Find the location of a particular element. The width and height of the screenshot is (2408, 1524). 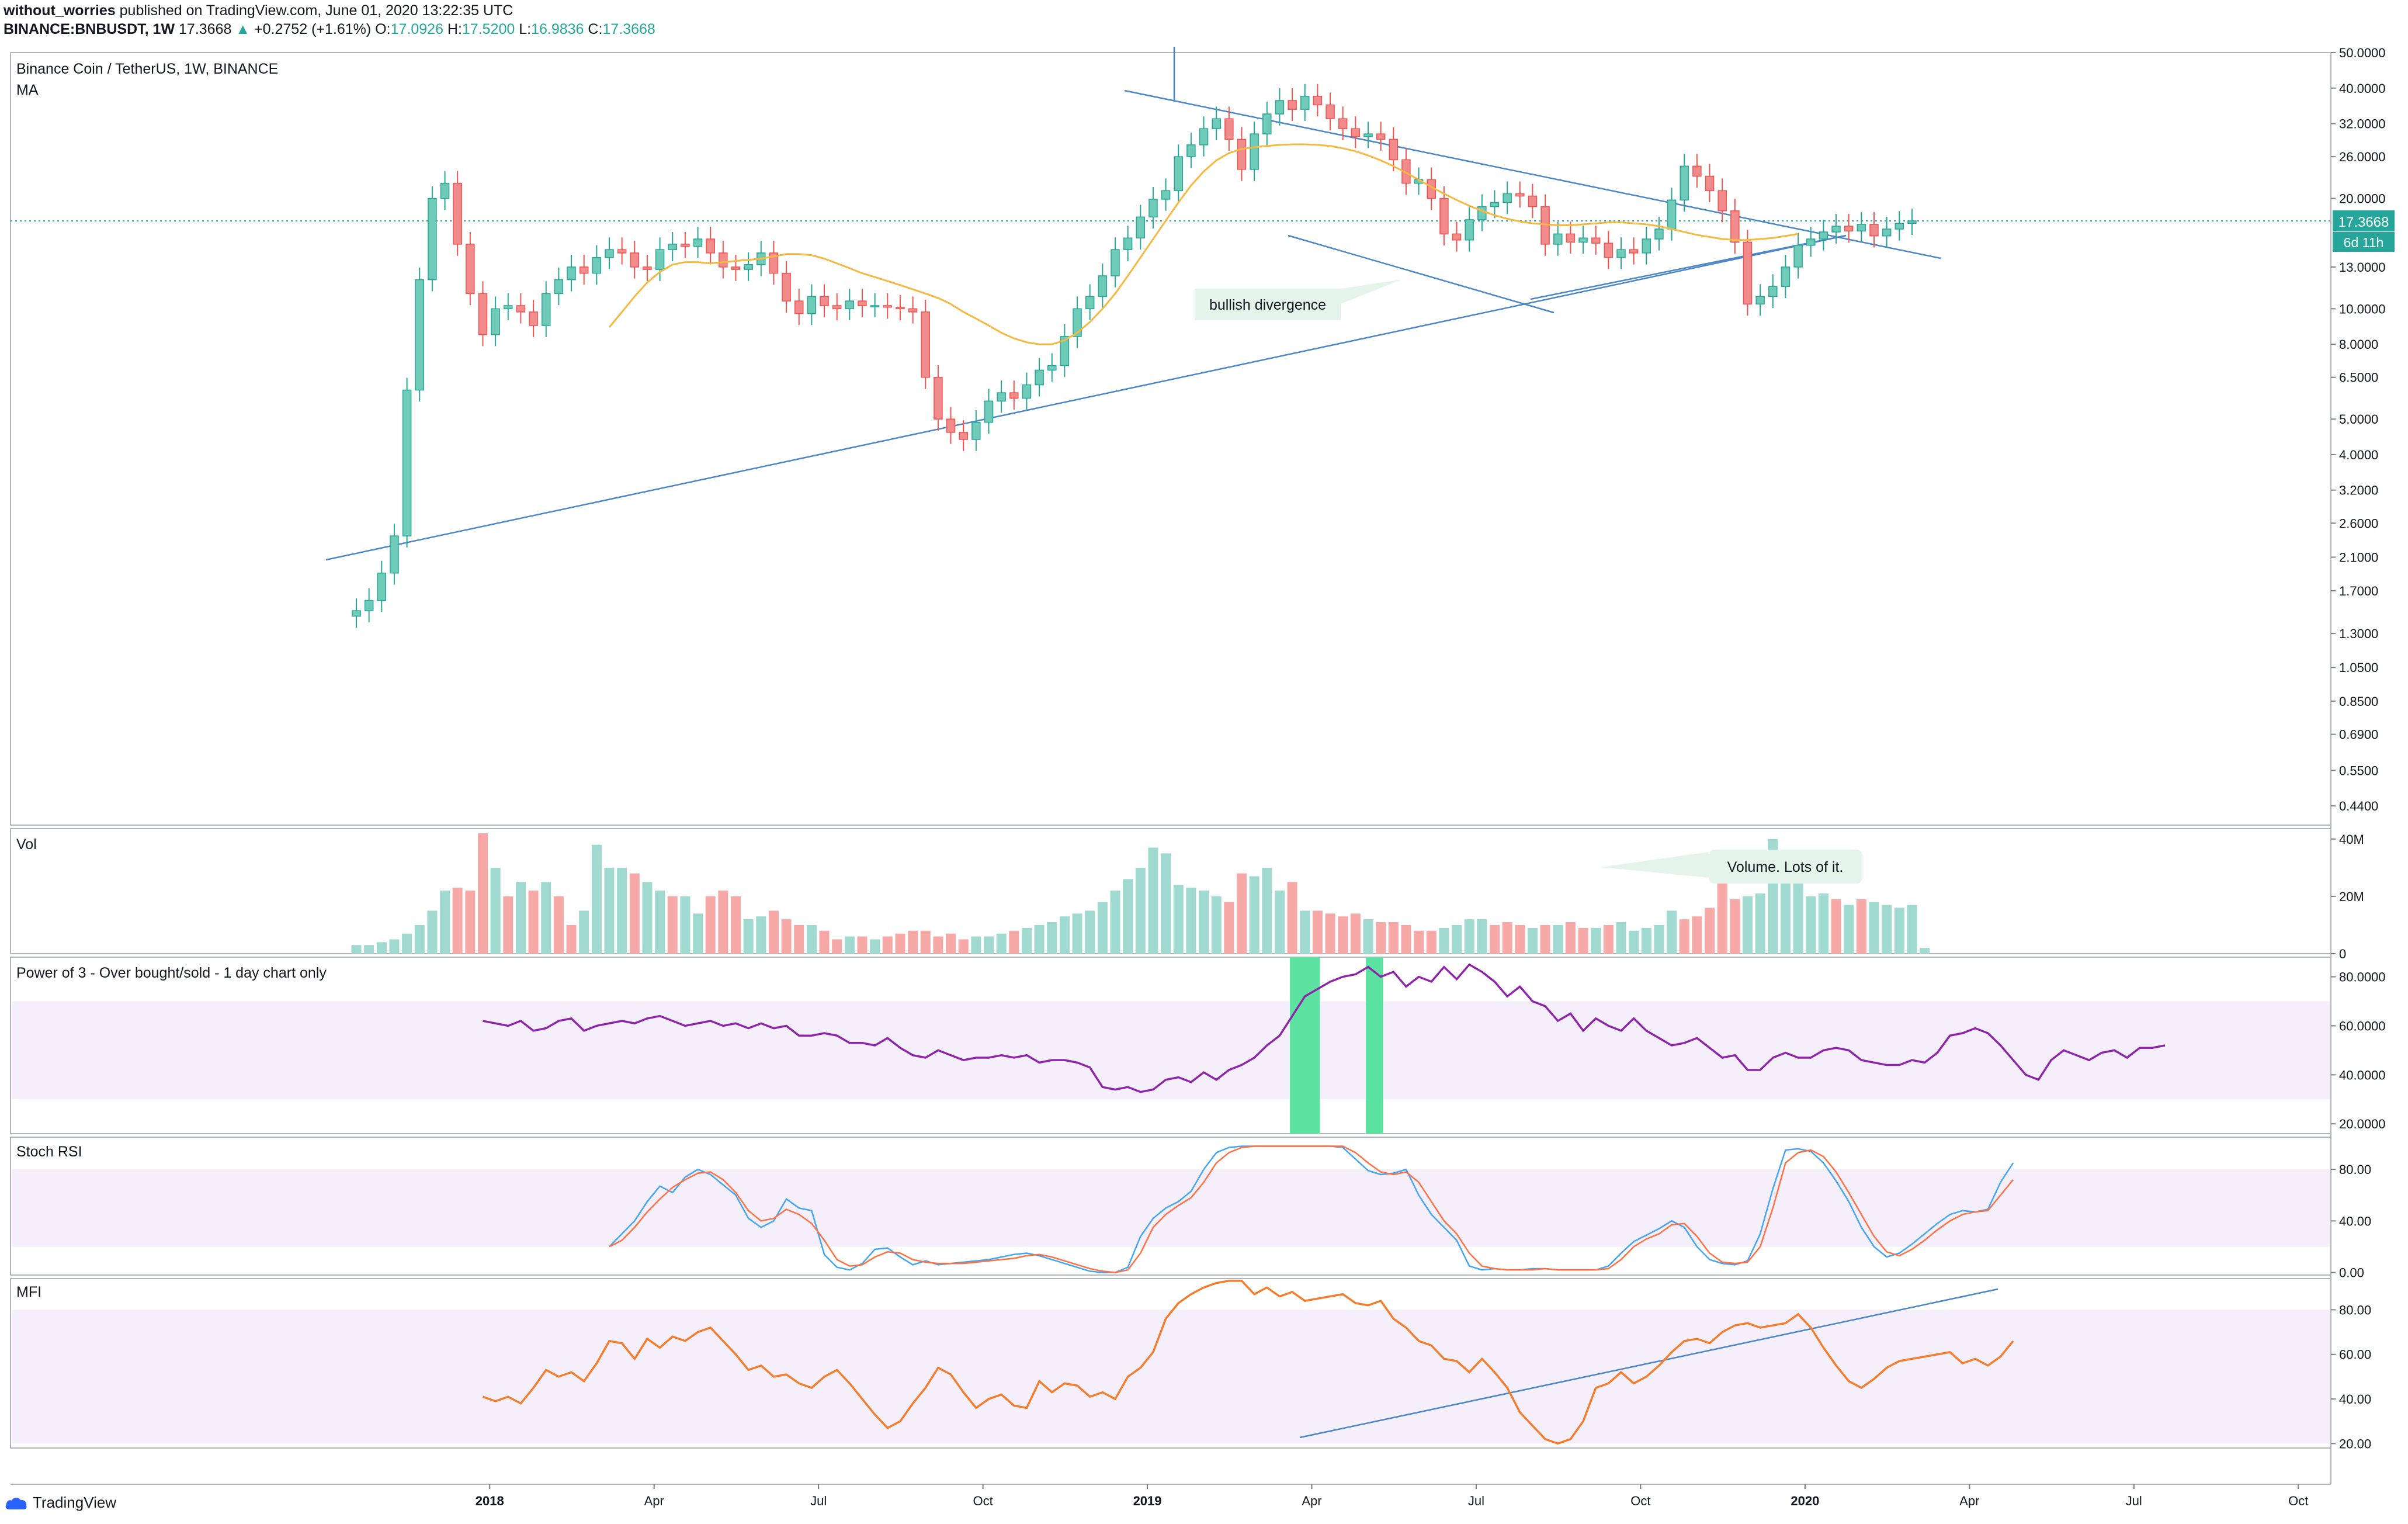

stoch-pane-title: Stoch RSI is located at coordinates (49, 1152).